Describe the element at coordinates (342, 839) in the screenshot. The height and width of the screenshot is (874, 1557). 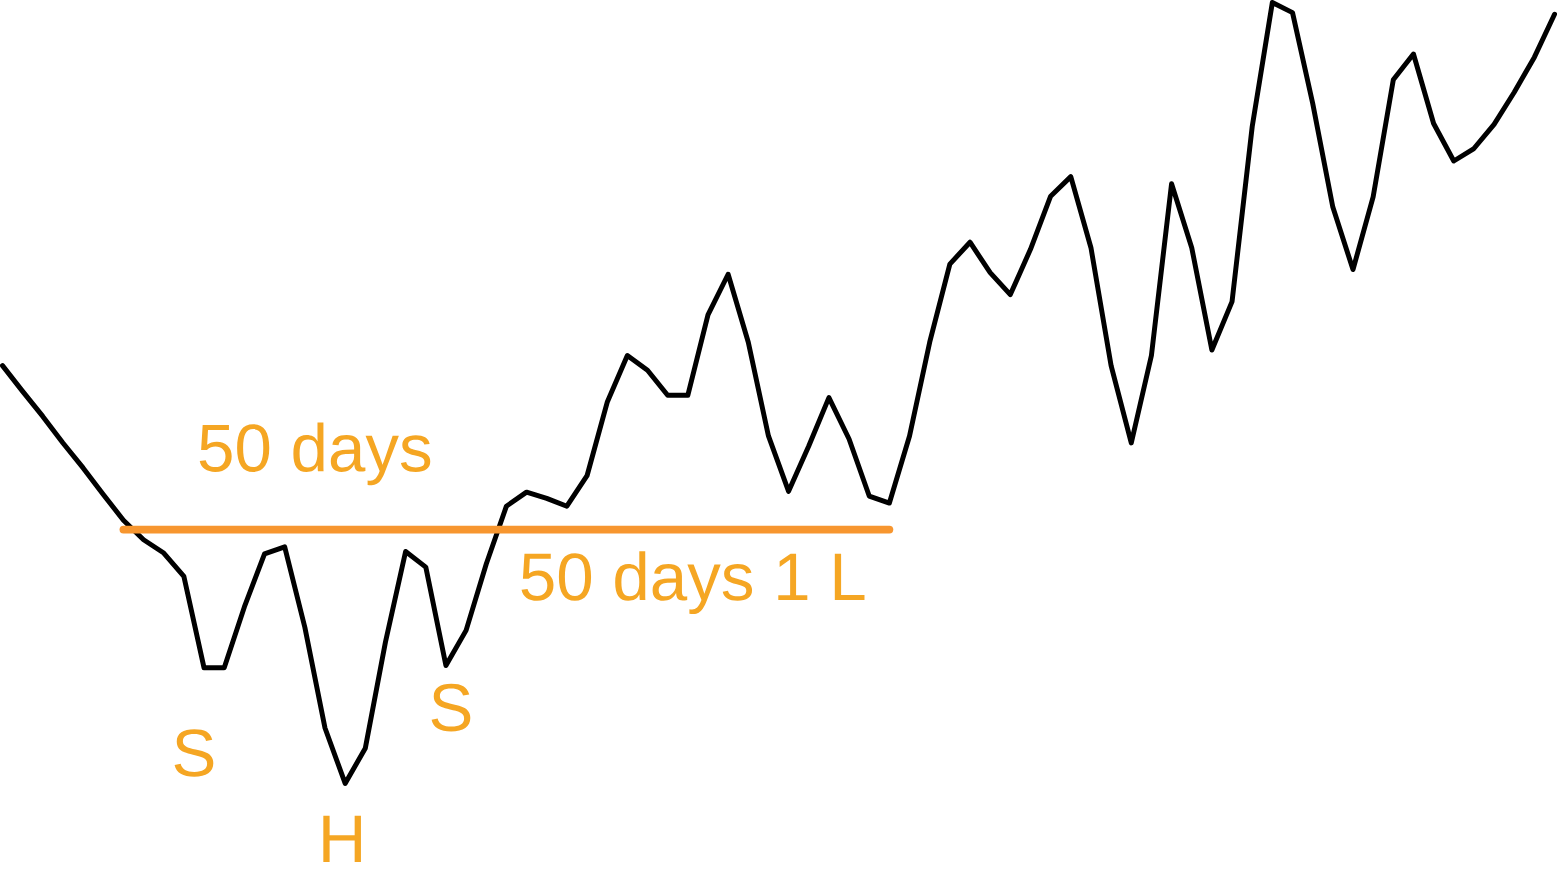
I see `text: H` at that location.